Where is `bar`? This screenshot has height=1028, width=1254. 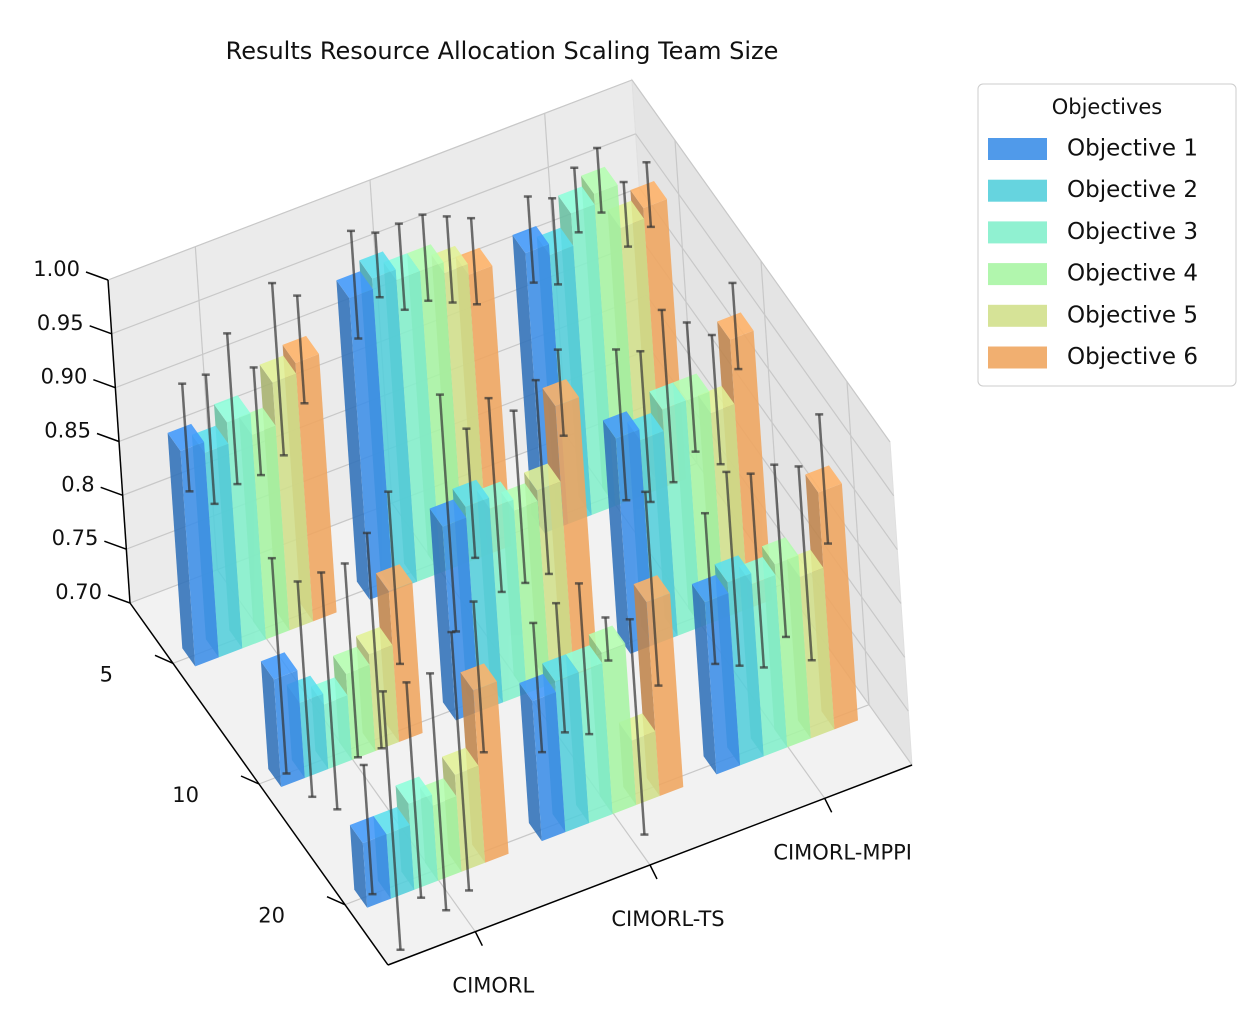 bar is located at coordinates (365, 435).